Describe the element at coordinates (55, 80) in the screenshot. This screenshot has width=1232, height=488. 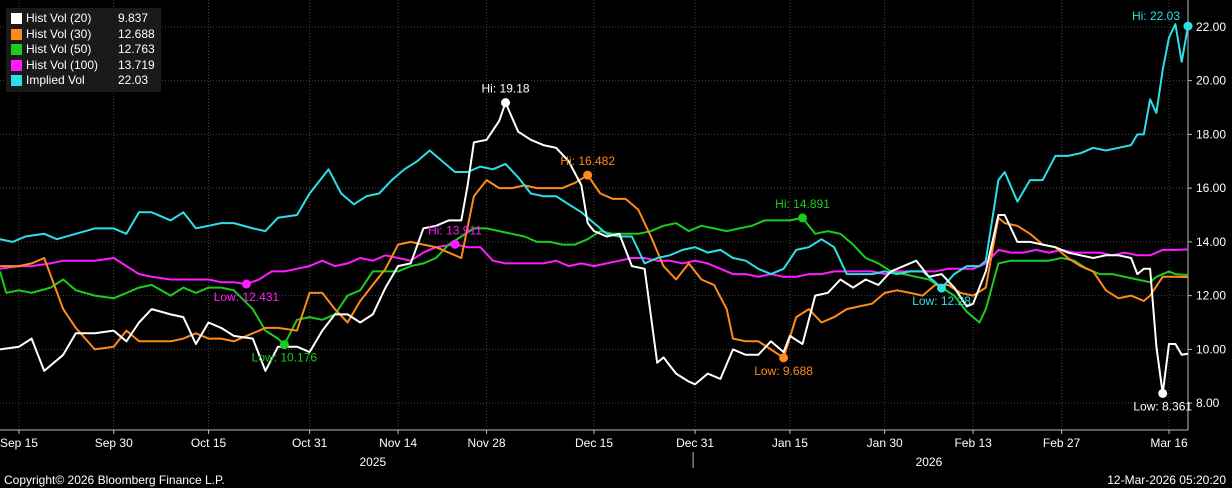
I see `legend-series-name: Implied Vol` at that location.